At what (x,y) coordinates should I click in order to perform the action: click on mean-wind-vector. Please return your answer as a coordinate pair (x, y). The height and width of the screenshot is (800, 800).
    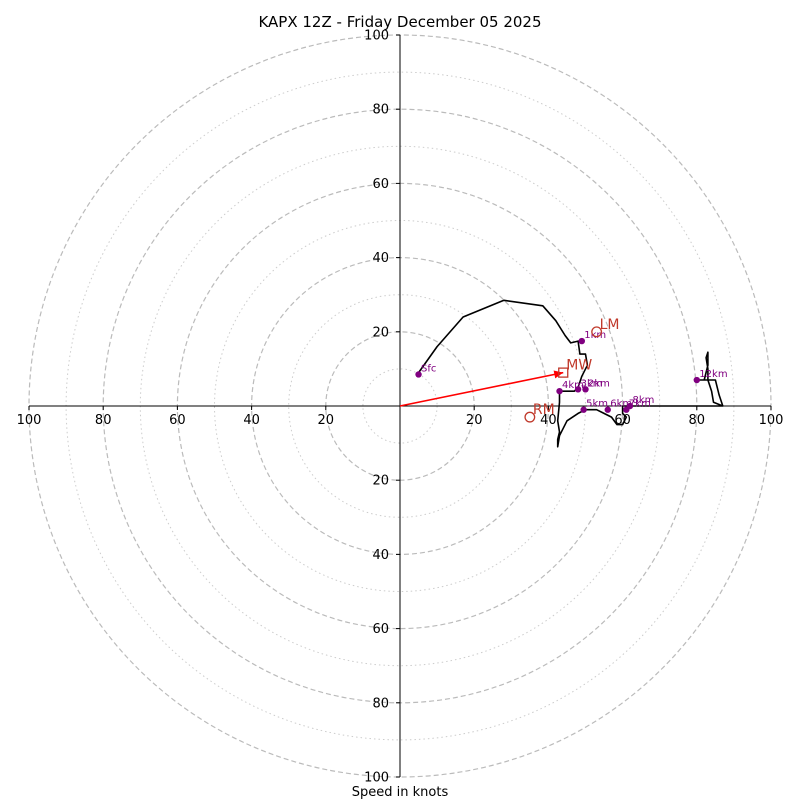
    Looking at the image, I should click on (481, 388).